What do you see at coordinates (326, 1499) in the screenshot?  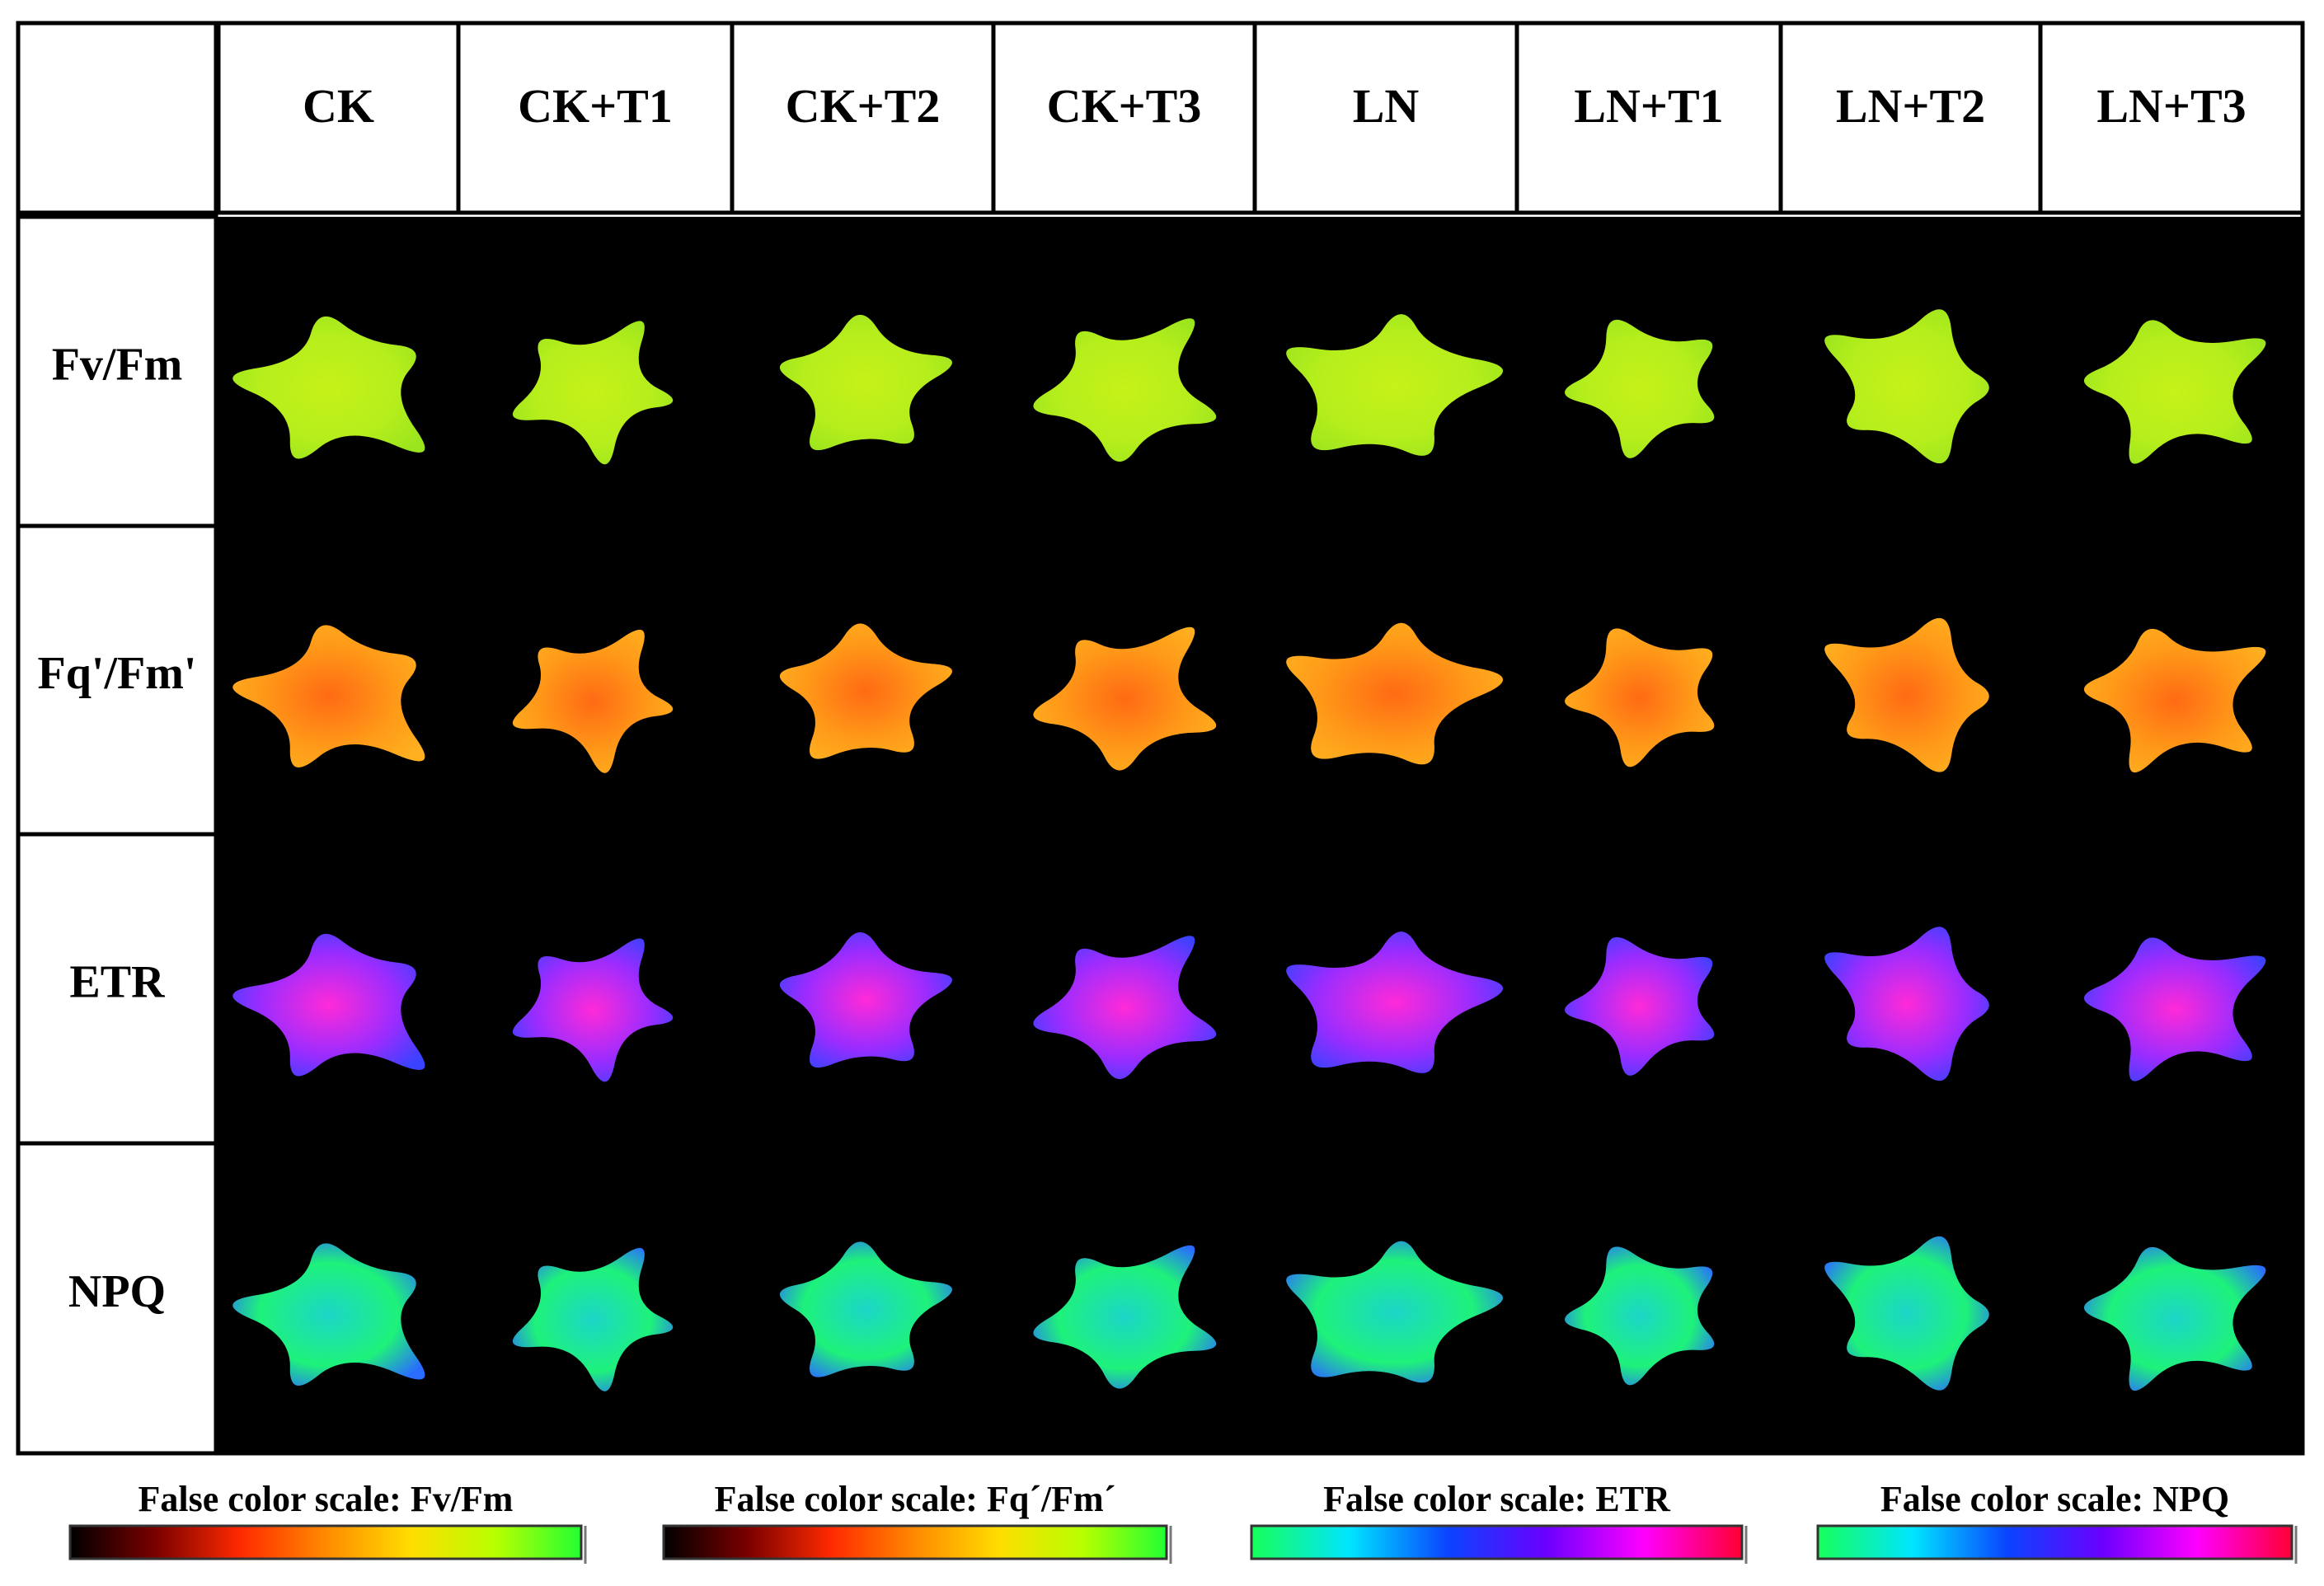 I see `scale-title: False color scale: Fv/Fm` at bounding box center [326, 1499].